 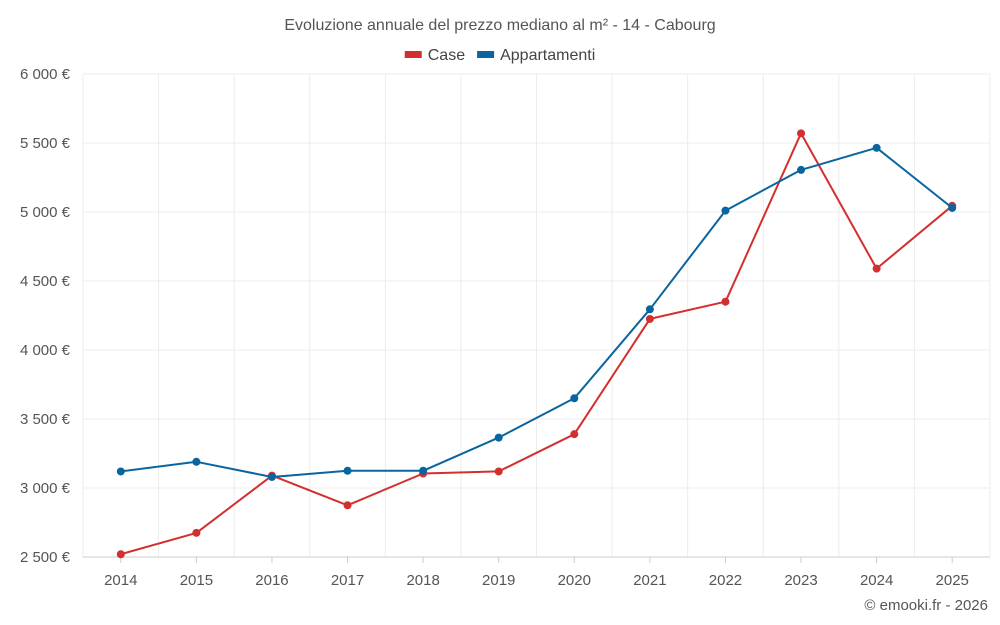 I want to click on x-tick-label: 2016, so click(x=271, y=580).